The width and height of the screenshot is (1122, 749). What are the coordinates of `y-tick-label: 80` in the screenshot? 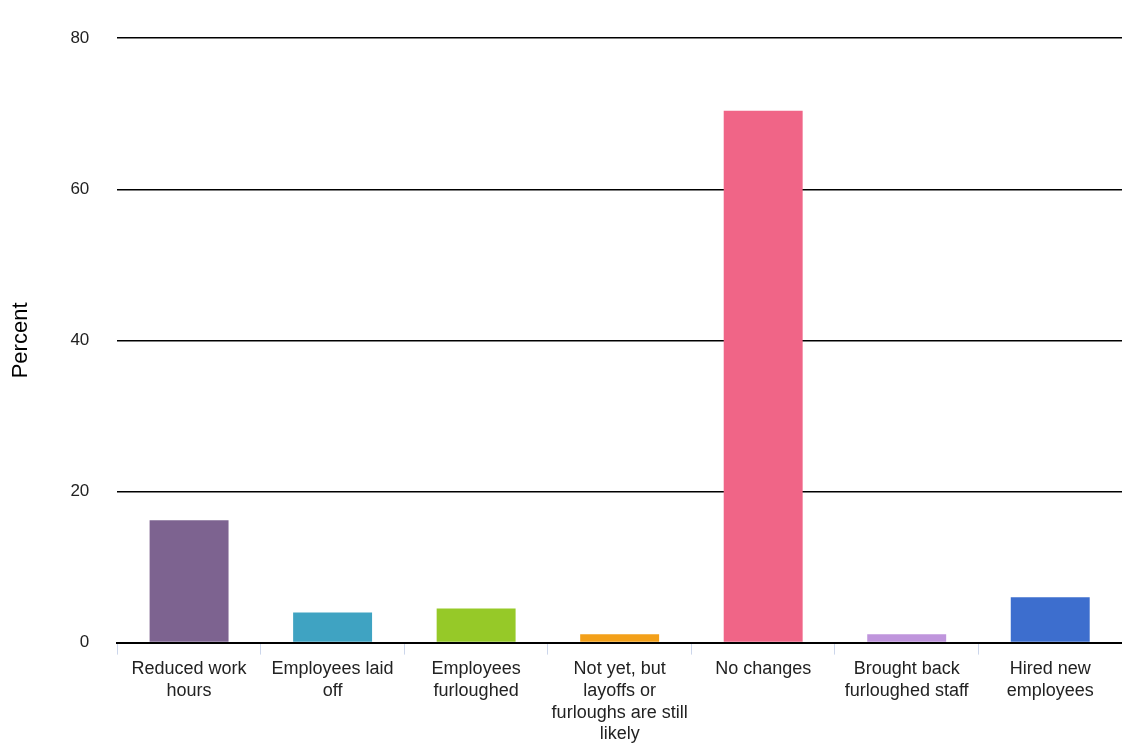 It's located at (80, 37).